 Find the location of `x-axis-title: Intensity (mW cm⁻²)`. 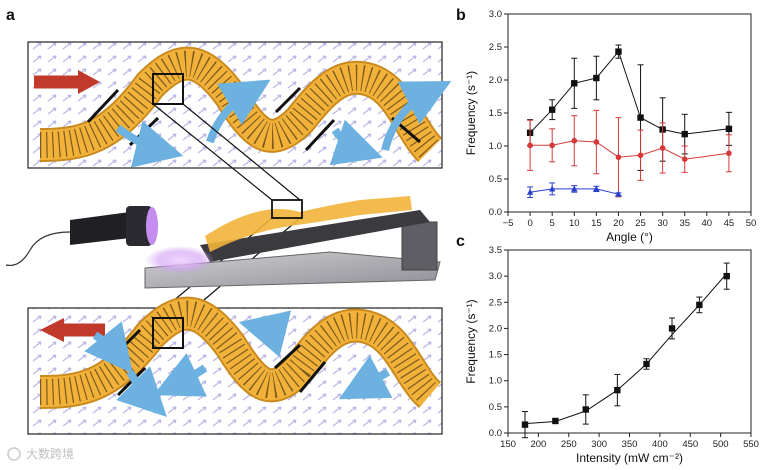

x-axis-title: Intensity (mW cm⁻²) is located at coordinates (629, 458).